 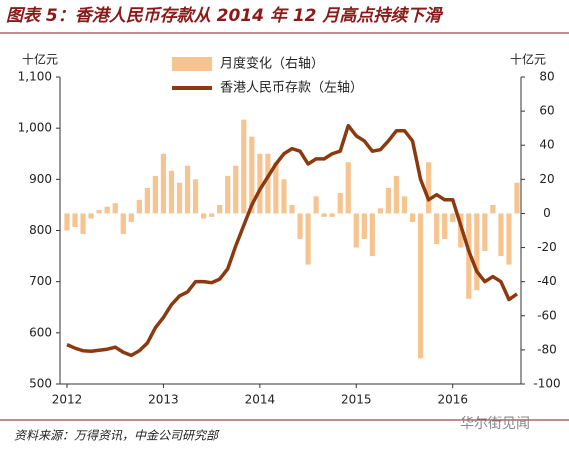 What do you see at coordinates (192, 64) in the screenshot?
I see `legend-swatch` at bounding box center [192, 64].